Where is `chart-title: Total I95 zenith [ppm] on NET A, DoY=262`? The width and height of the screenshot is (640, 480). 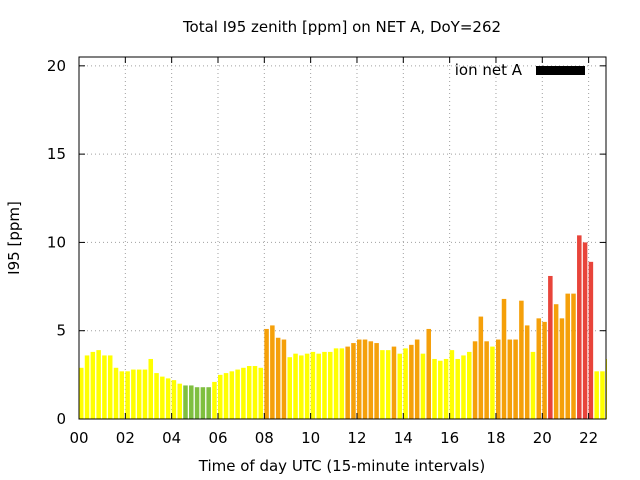
chart-title: Total I95 zenith [ppm] on NET A, DoY=262 is located at coordinates (341, 27).